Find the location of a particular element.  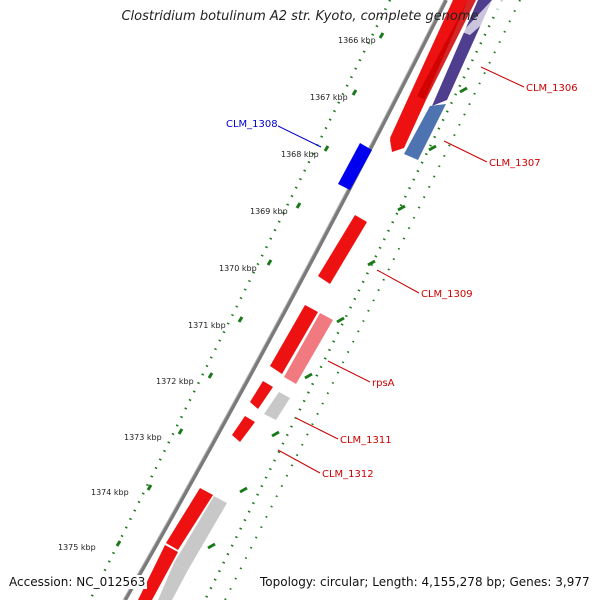

feature-grey-clm1311 is located at coordinates (277, 406).